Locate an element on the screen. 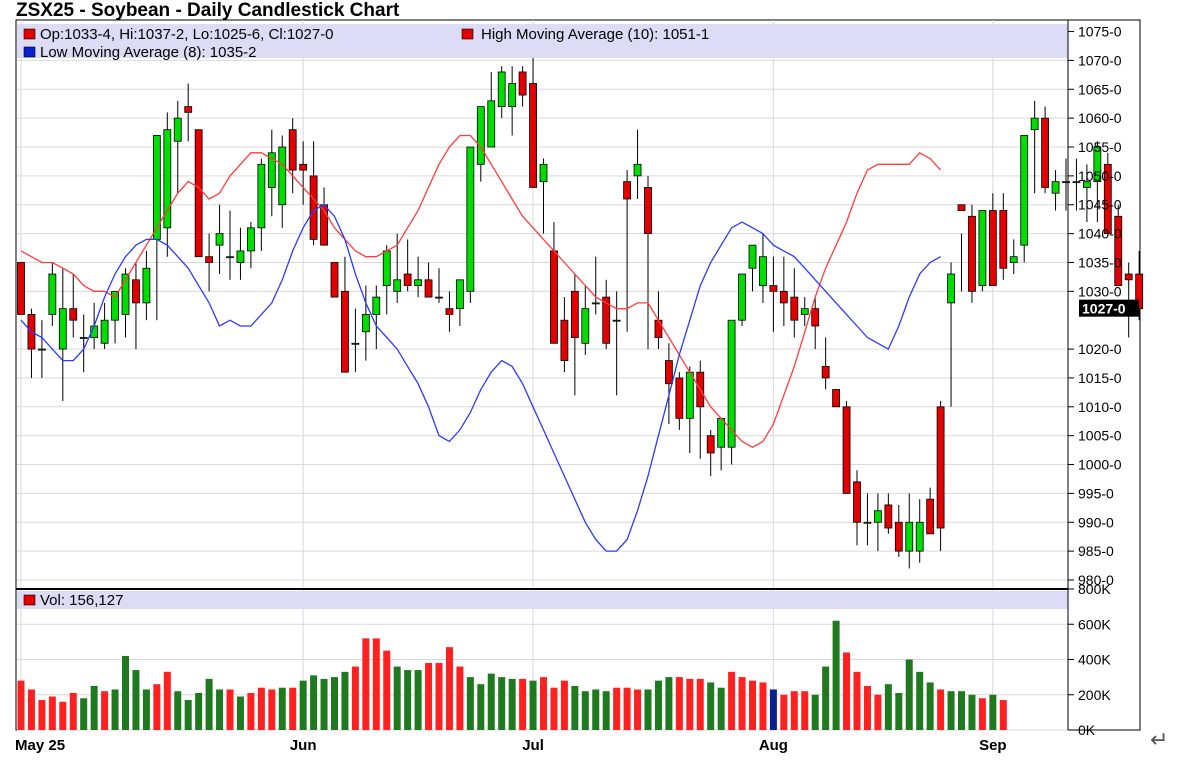  price-tick-label: 1005-0 is located at coordinates (1100, 436).